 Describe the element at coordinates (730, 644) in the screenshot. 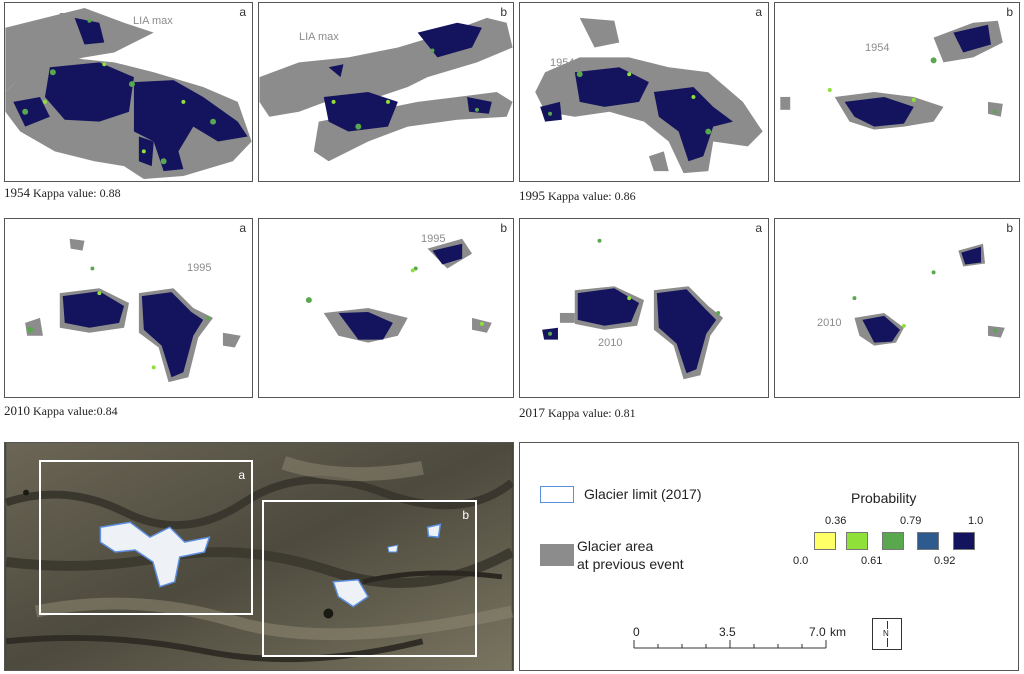

I see `scale-bar` at that location.